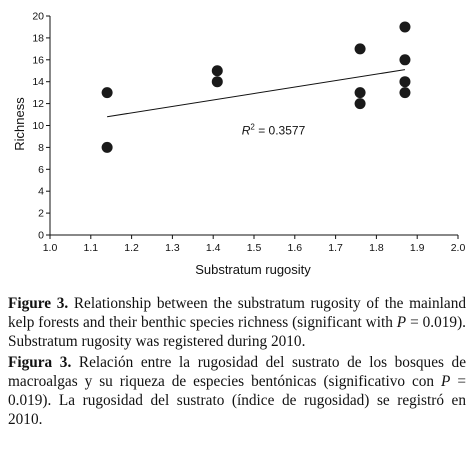 This screenshot has width=470, height=470. What do you see at coordinates (172, 248) in the screenshot?
I see `x-tick-label: 1.3` at bounding box center [172, 248].